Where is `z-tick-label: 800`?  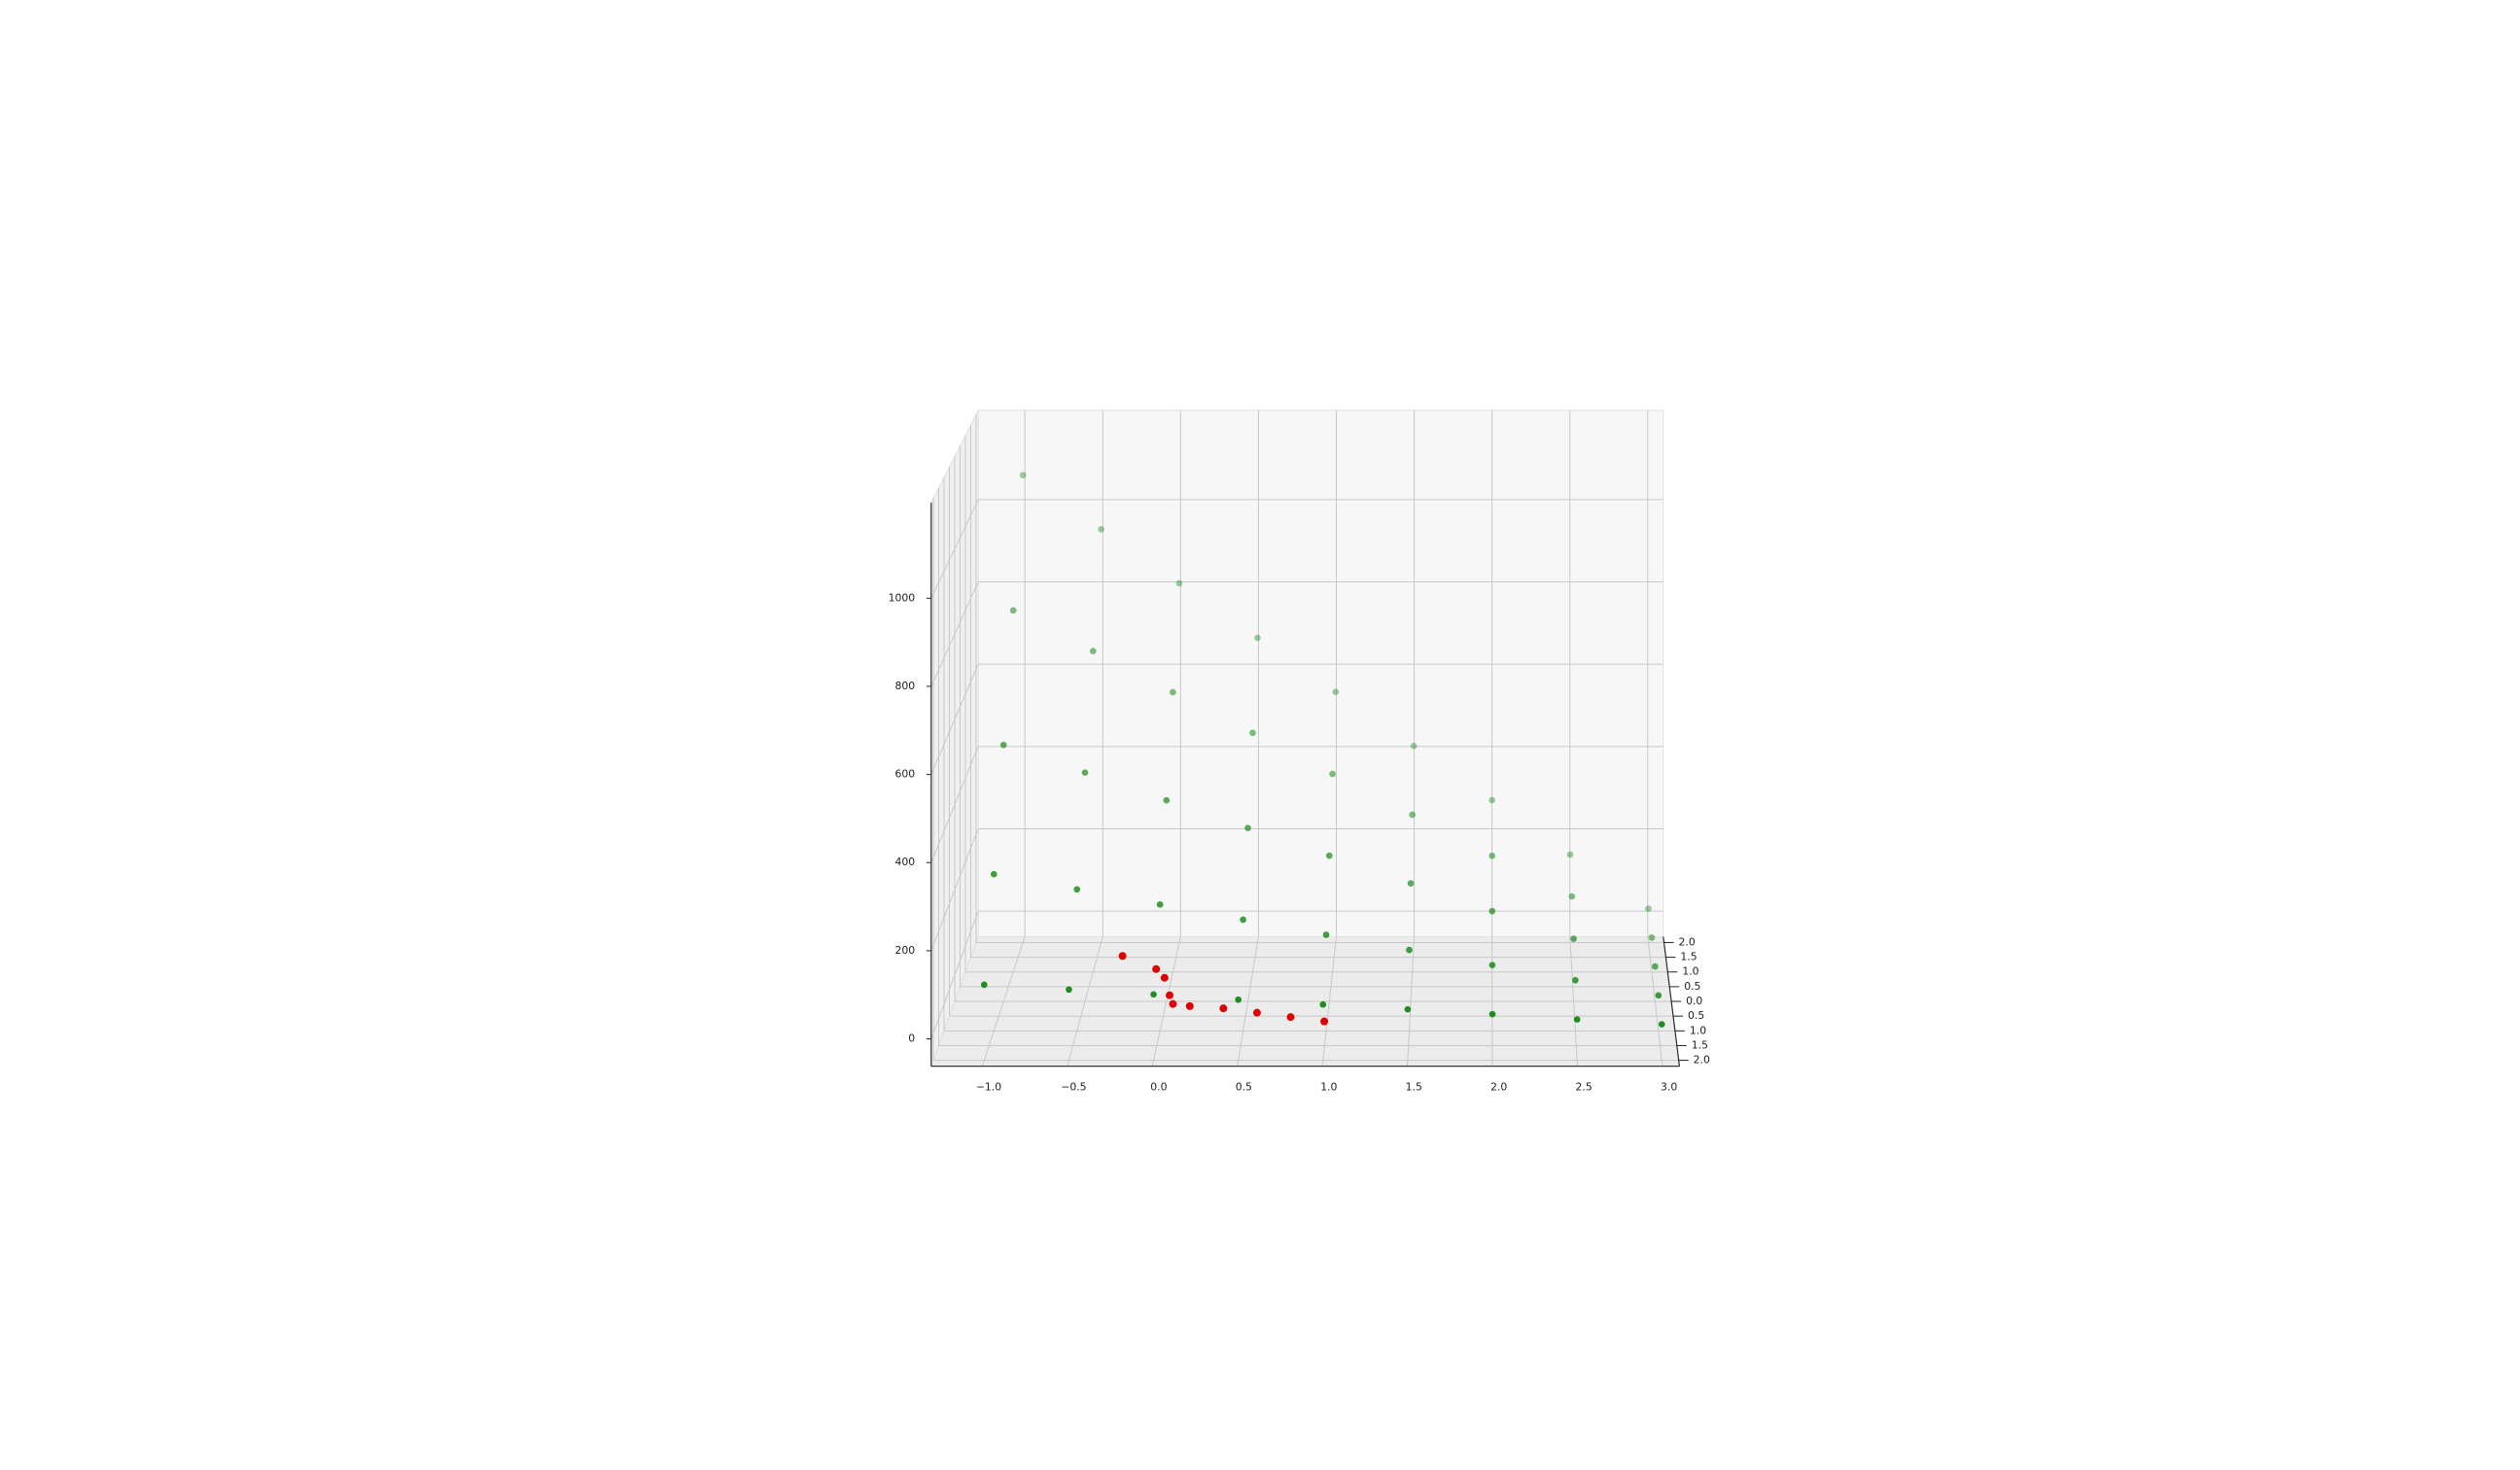
z-tick-label: 800 is located at coordinates (905, 686).